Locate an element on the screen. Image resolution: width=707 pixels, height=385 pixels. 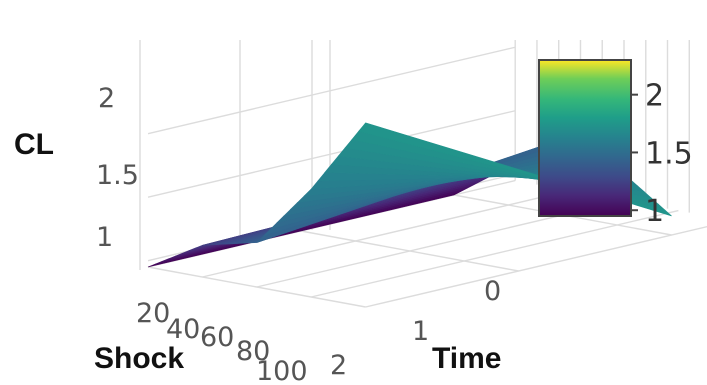
y-tick-label: 2 is located at coordinates (338, 365).